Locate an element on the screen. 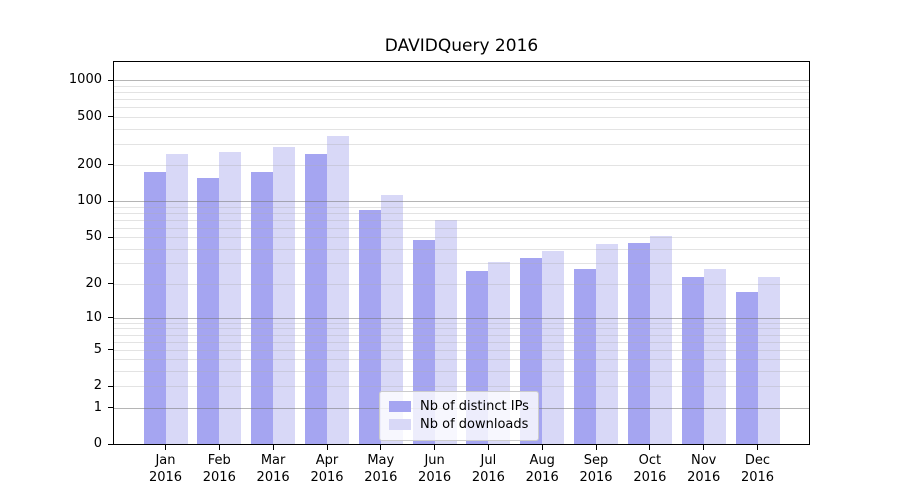 The height and width of the screenshot is (500, 900). bar-mar-distinct-ips is located at coordinates (262, 307).